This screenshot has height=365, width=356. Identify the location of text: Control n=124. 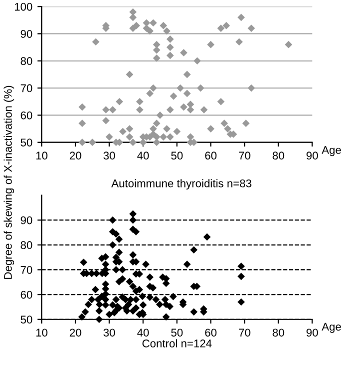
(177, 343).